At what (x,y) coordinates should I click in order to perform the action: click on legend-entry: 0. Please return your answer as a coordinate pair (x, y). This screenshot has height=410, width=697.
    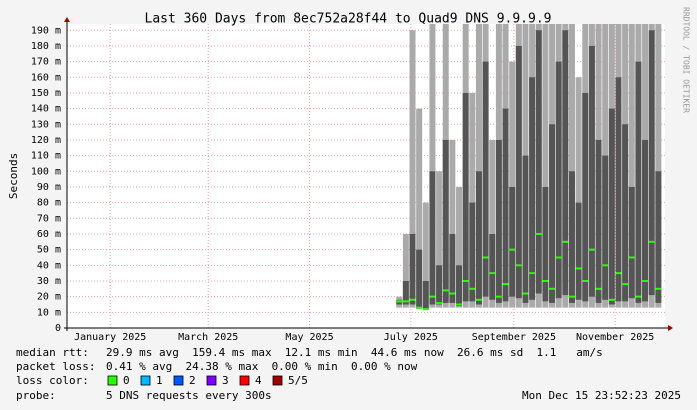
    Looking at the image, I should click on (126, 380).